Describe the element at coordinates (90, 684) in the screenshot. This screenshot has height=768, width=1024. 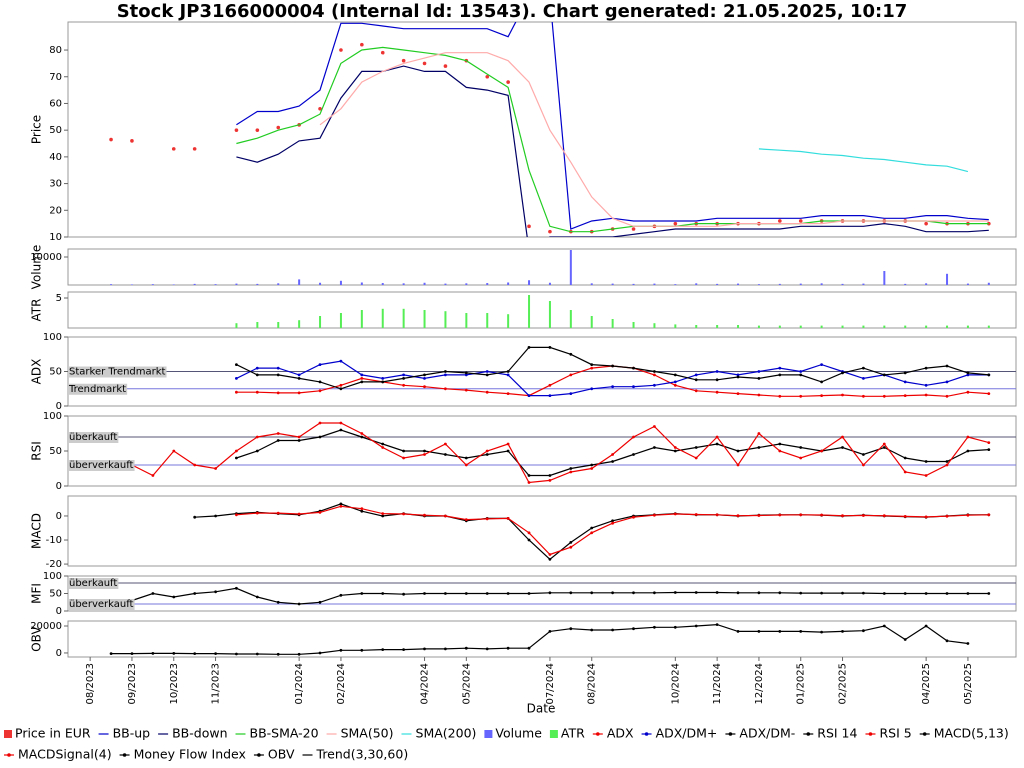
I see `x-tick-label: 08/2023` at that location.